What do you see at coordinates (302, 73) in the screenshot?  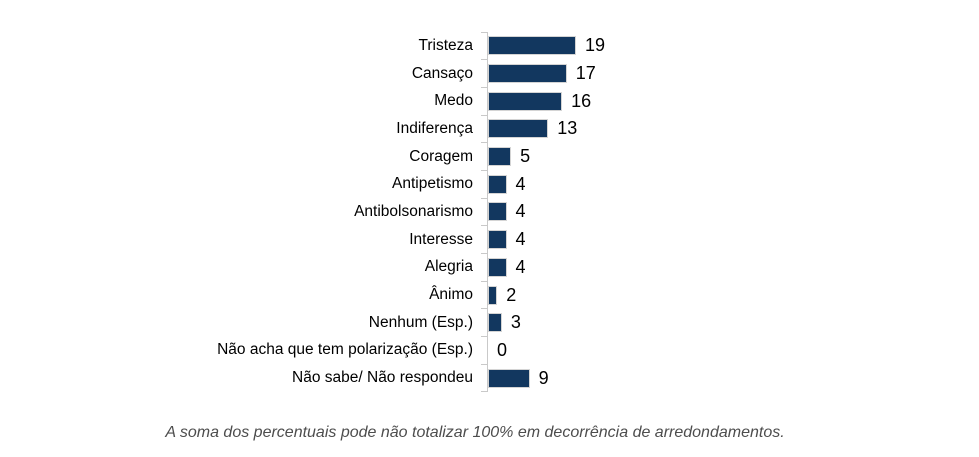 I see `chart-row: Cansaço 17` at bounding box center [302, 73].